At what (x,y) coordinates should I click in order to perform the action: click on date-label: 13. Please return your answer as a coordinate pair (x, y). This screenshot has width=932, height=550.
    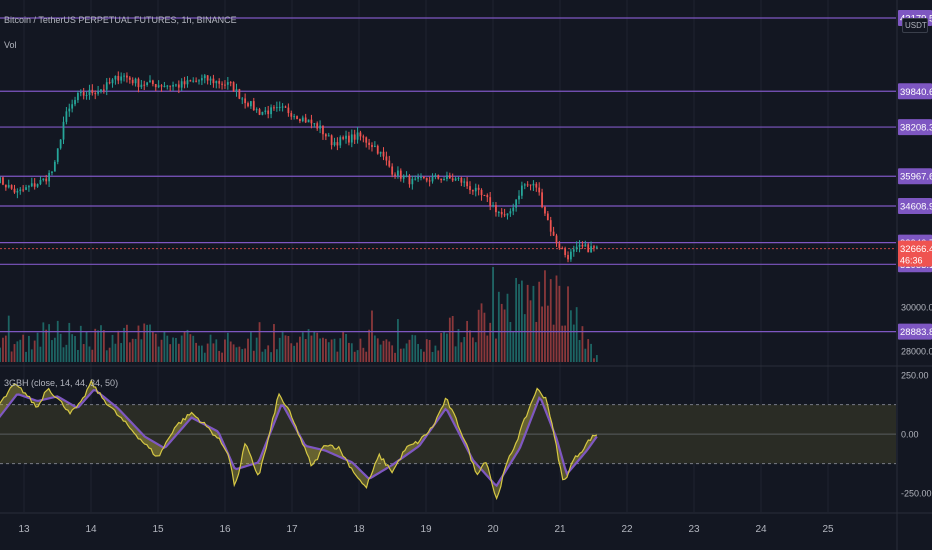
    Looking at the image, I should click on (24, 529).